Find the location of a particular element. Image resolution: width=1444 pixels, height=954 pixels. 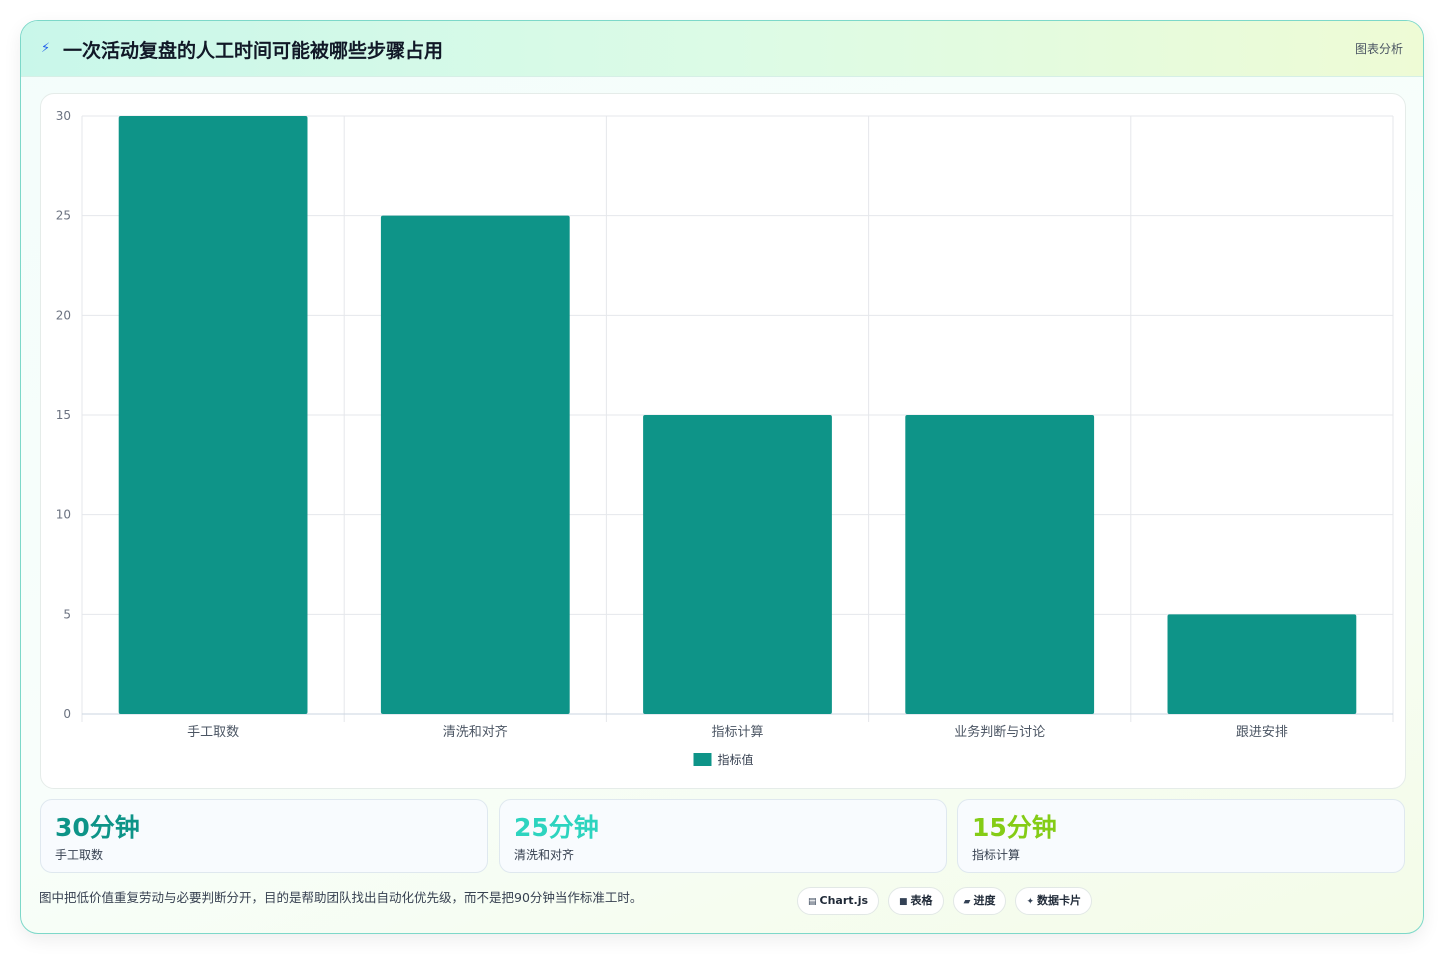

y-tick-label: 0 is located at coordinates (67, 714).